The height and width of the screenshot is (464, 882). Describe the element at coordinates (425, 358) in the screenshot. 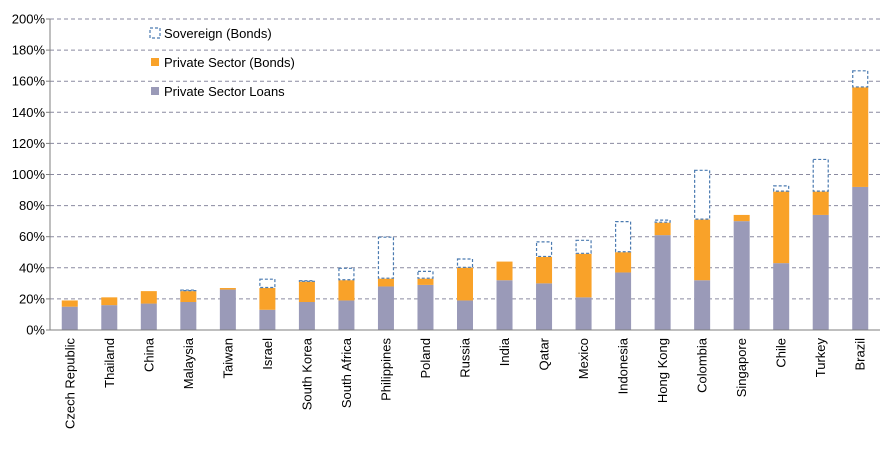

I see `x-category-label: Poland` at that location.